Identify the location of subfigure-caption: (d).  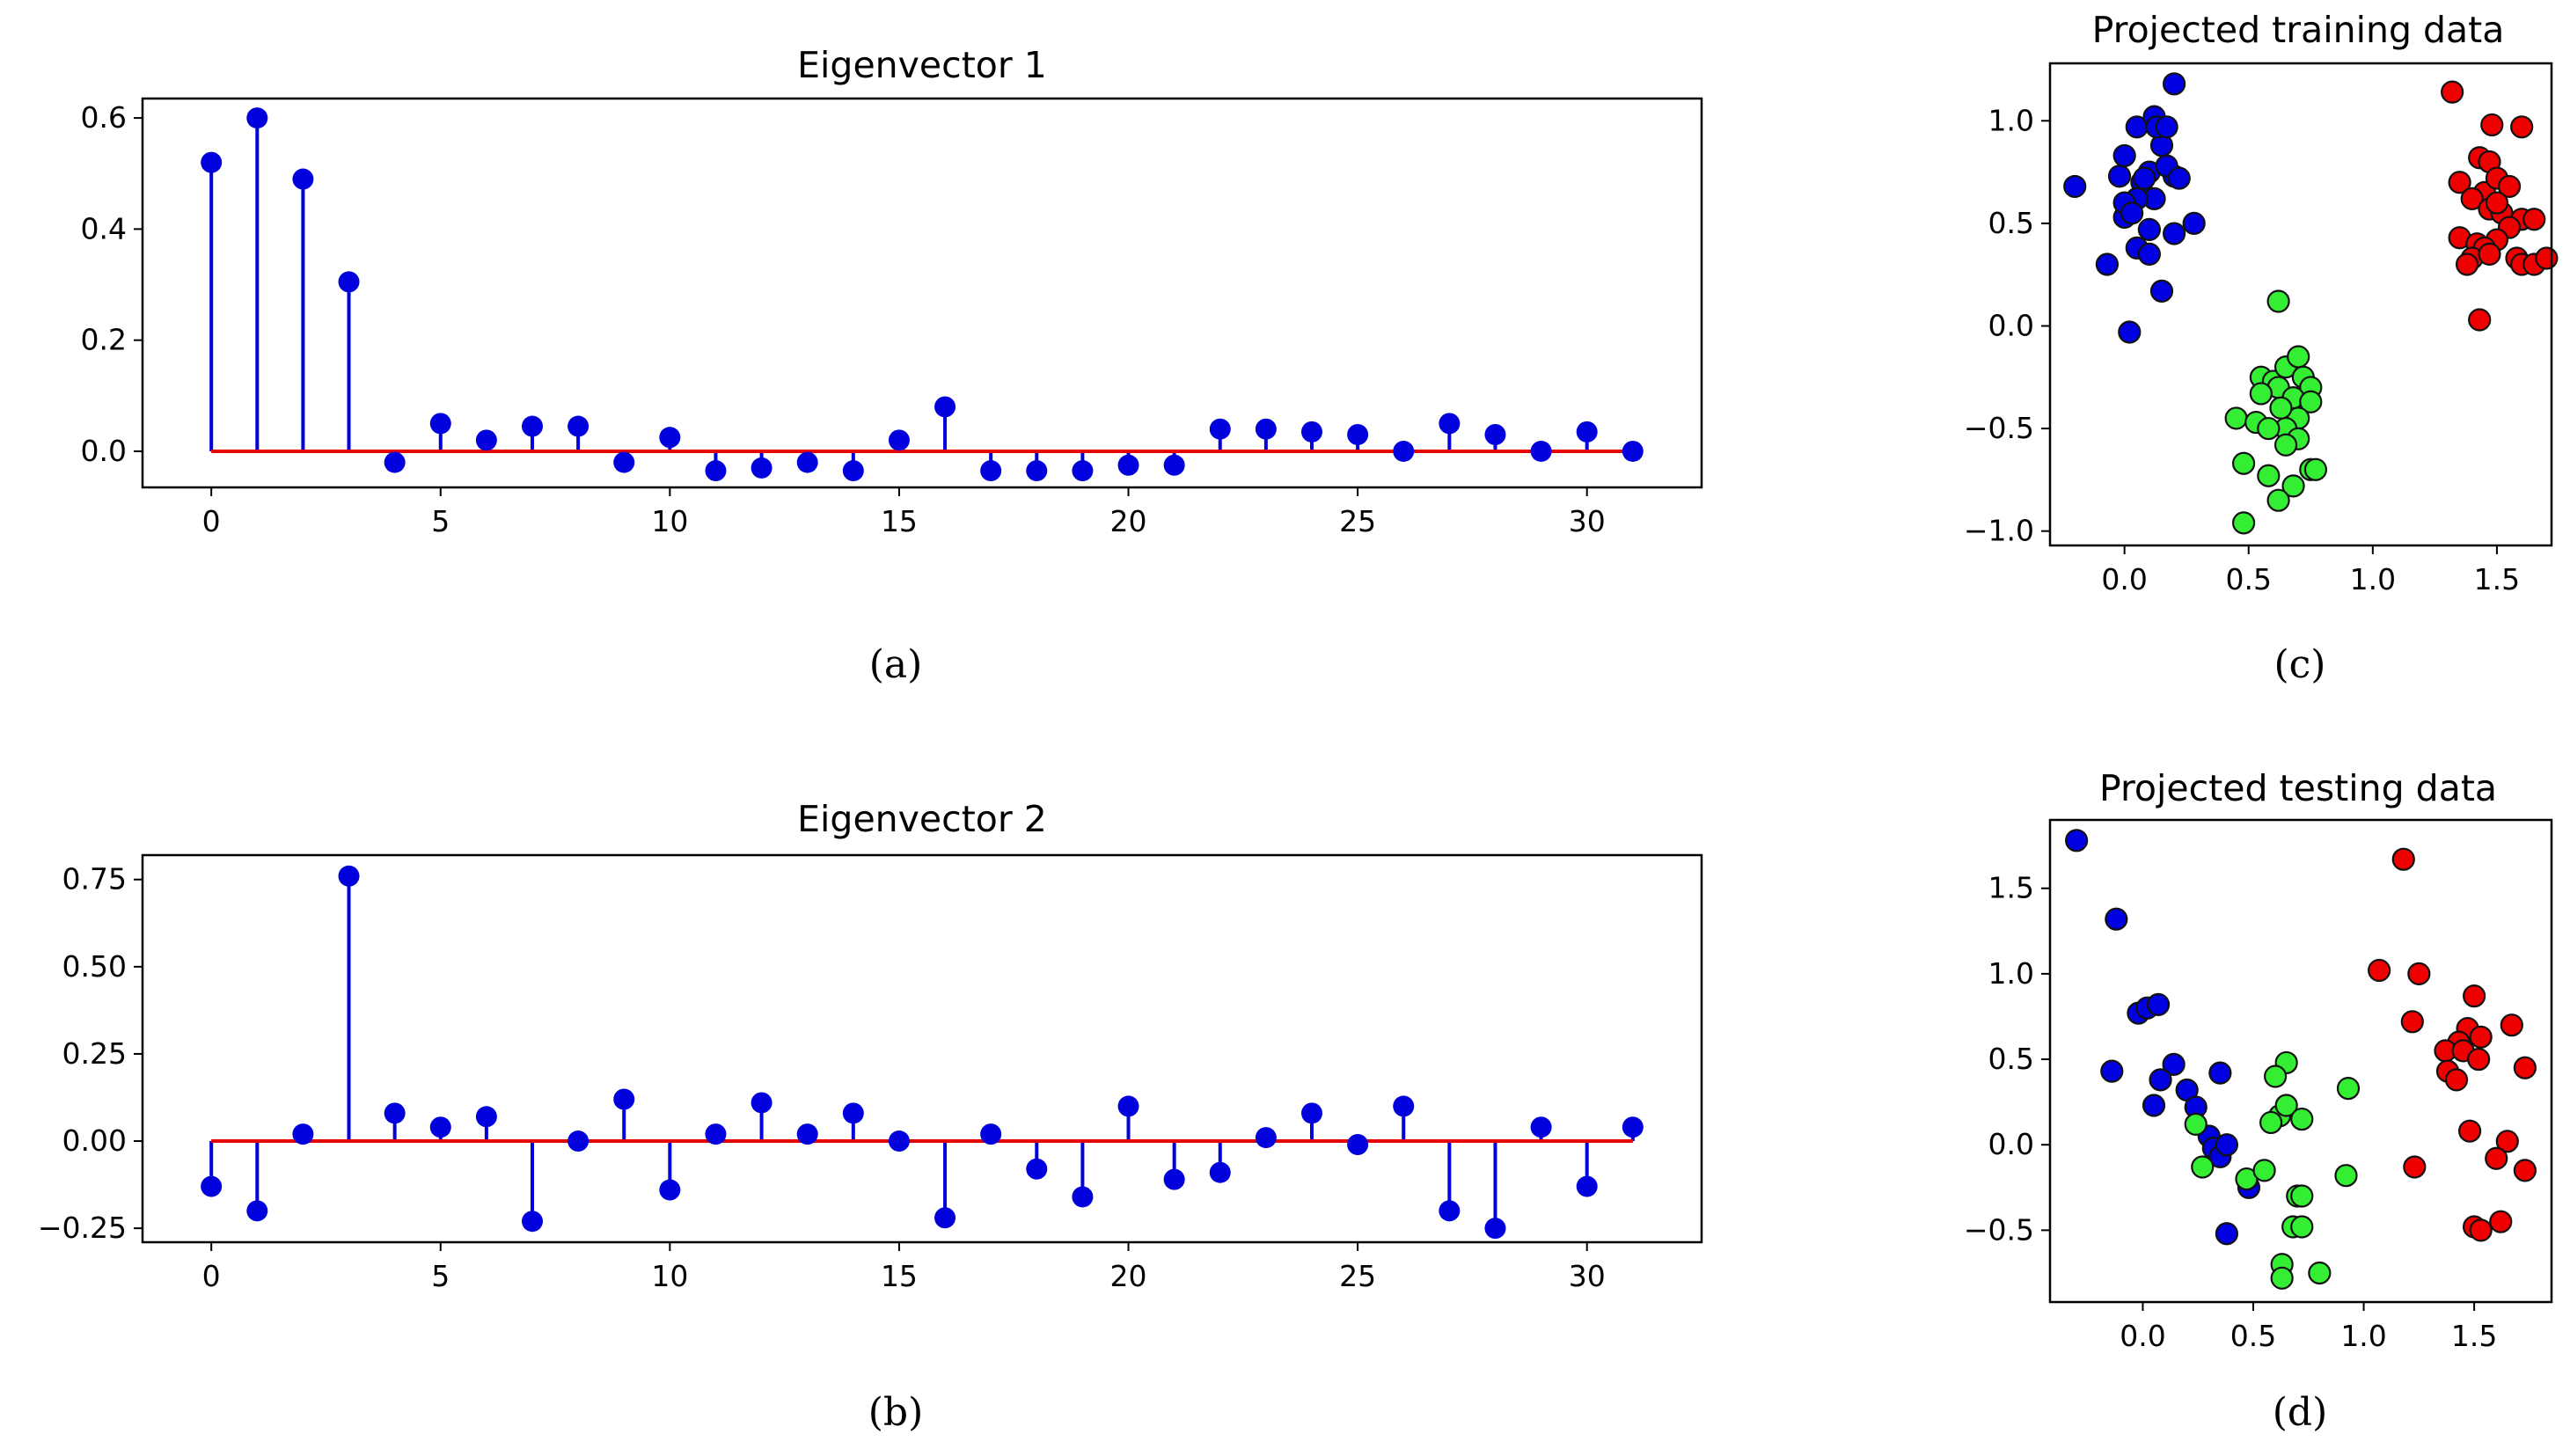
(2300, 1412).